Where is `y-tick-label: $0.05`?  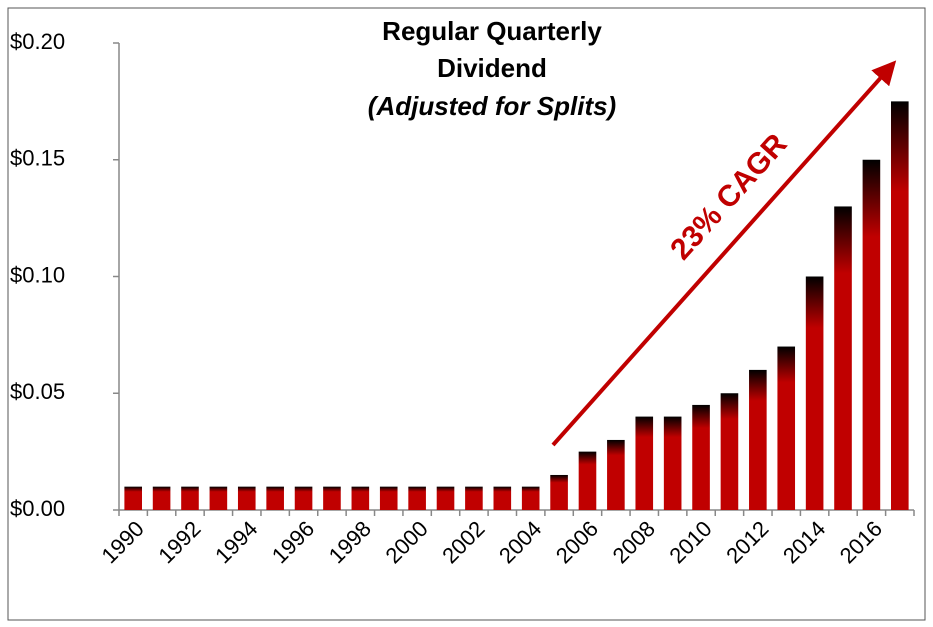 y-tick-label: $0.05 is located at coordinates (37, 391).